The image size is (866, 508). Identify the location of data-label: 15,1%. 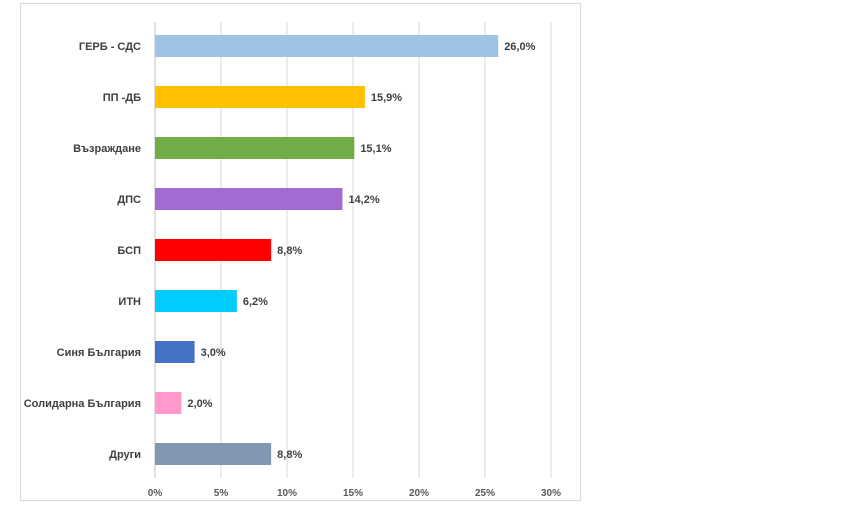
(375, 149).